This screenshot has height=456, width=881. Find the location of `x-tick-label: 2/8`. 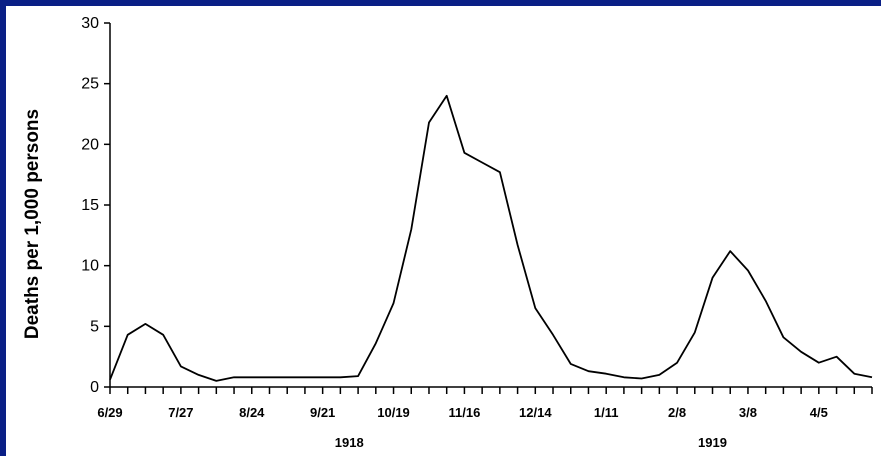

x-tick-label: 2/8 is located at coordinates (677, 412).